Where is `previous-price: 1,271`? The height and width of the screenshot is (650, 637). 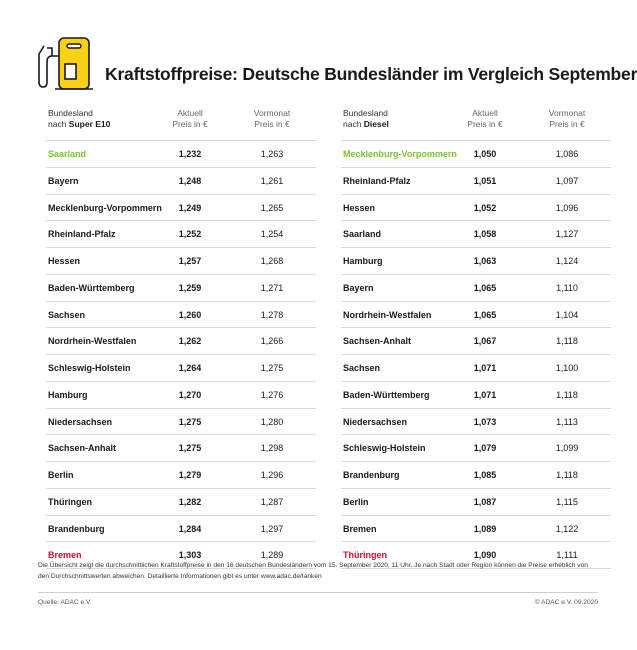 previous-price: 1,271 is located at coordinates (272, 287).